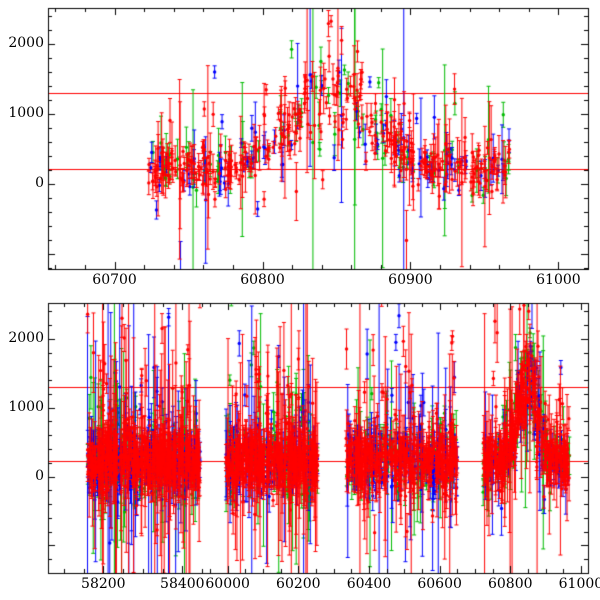 This screenshot has height=600, width=600. What do you see at coordinates (103, 584) in the screenshot?
I see `x-tick-label: 58200` at bounding box center [103, 584].